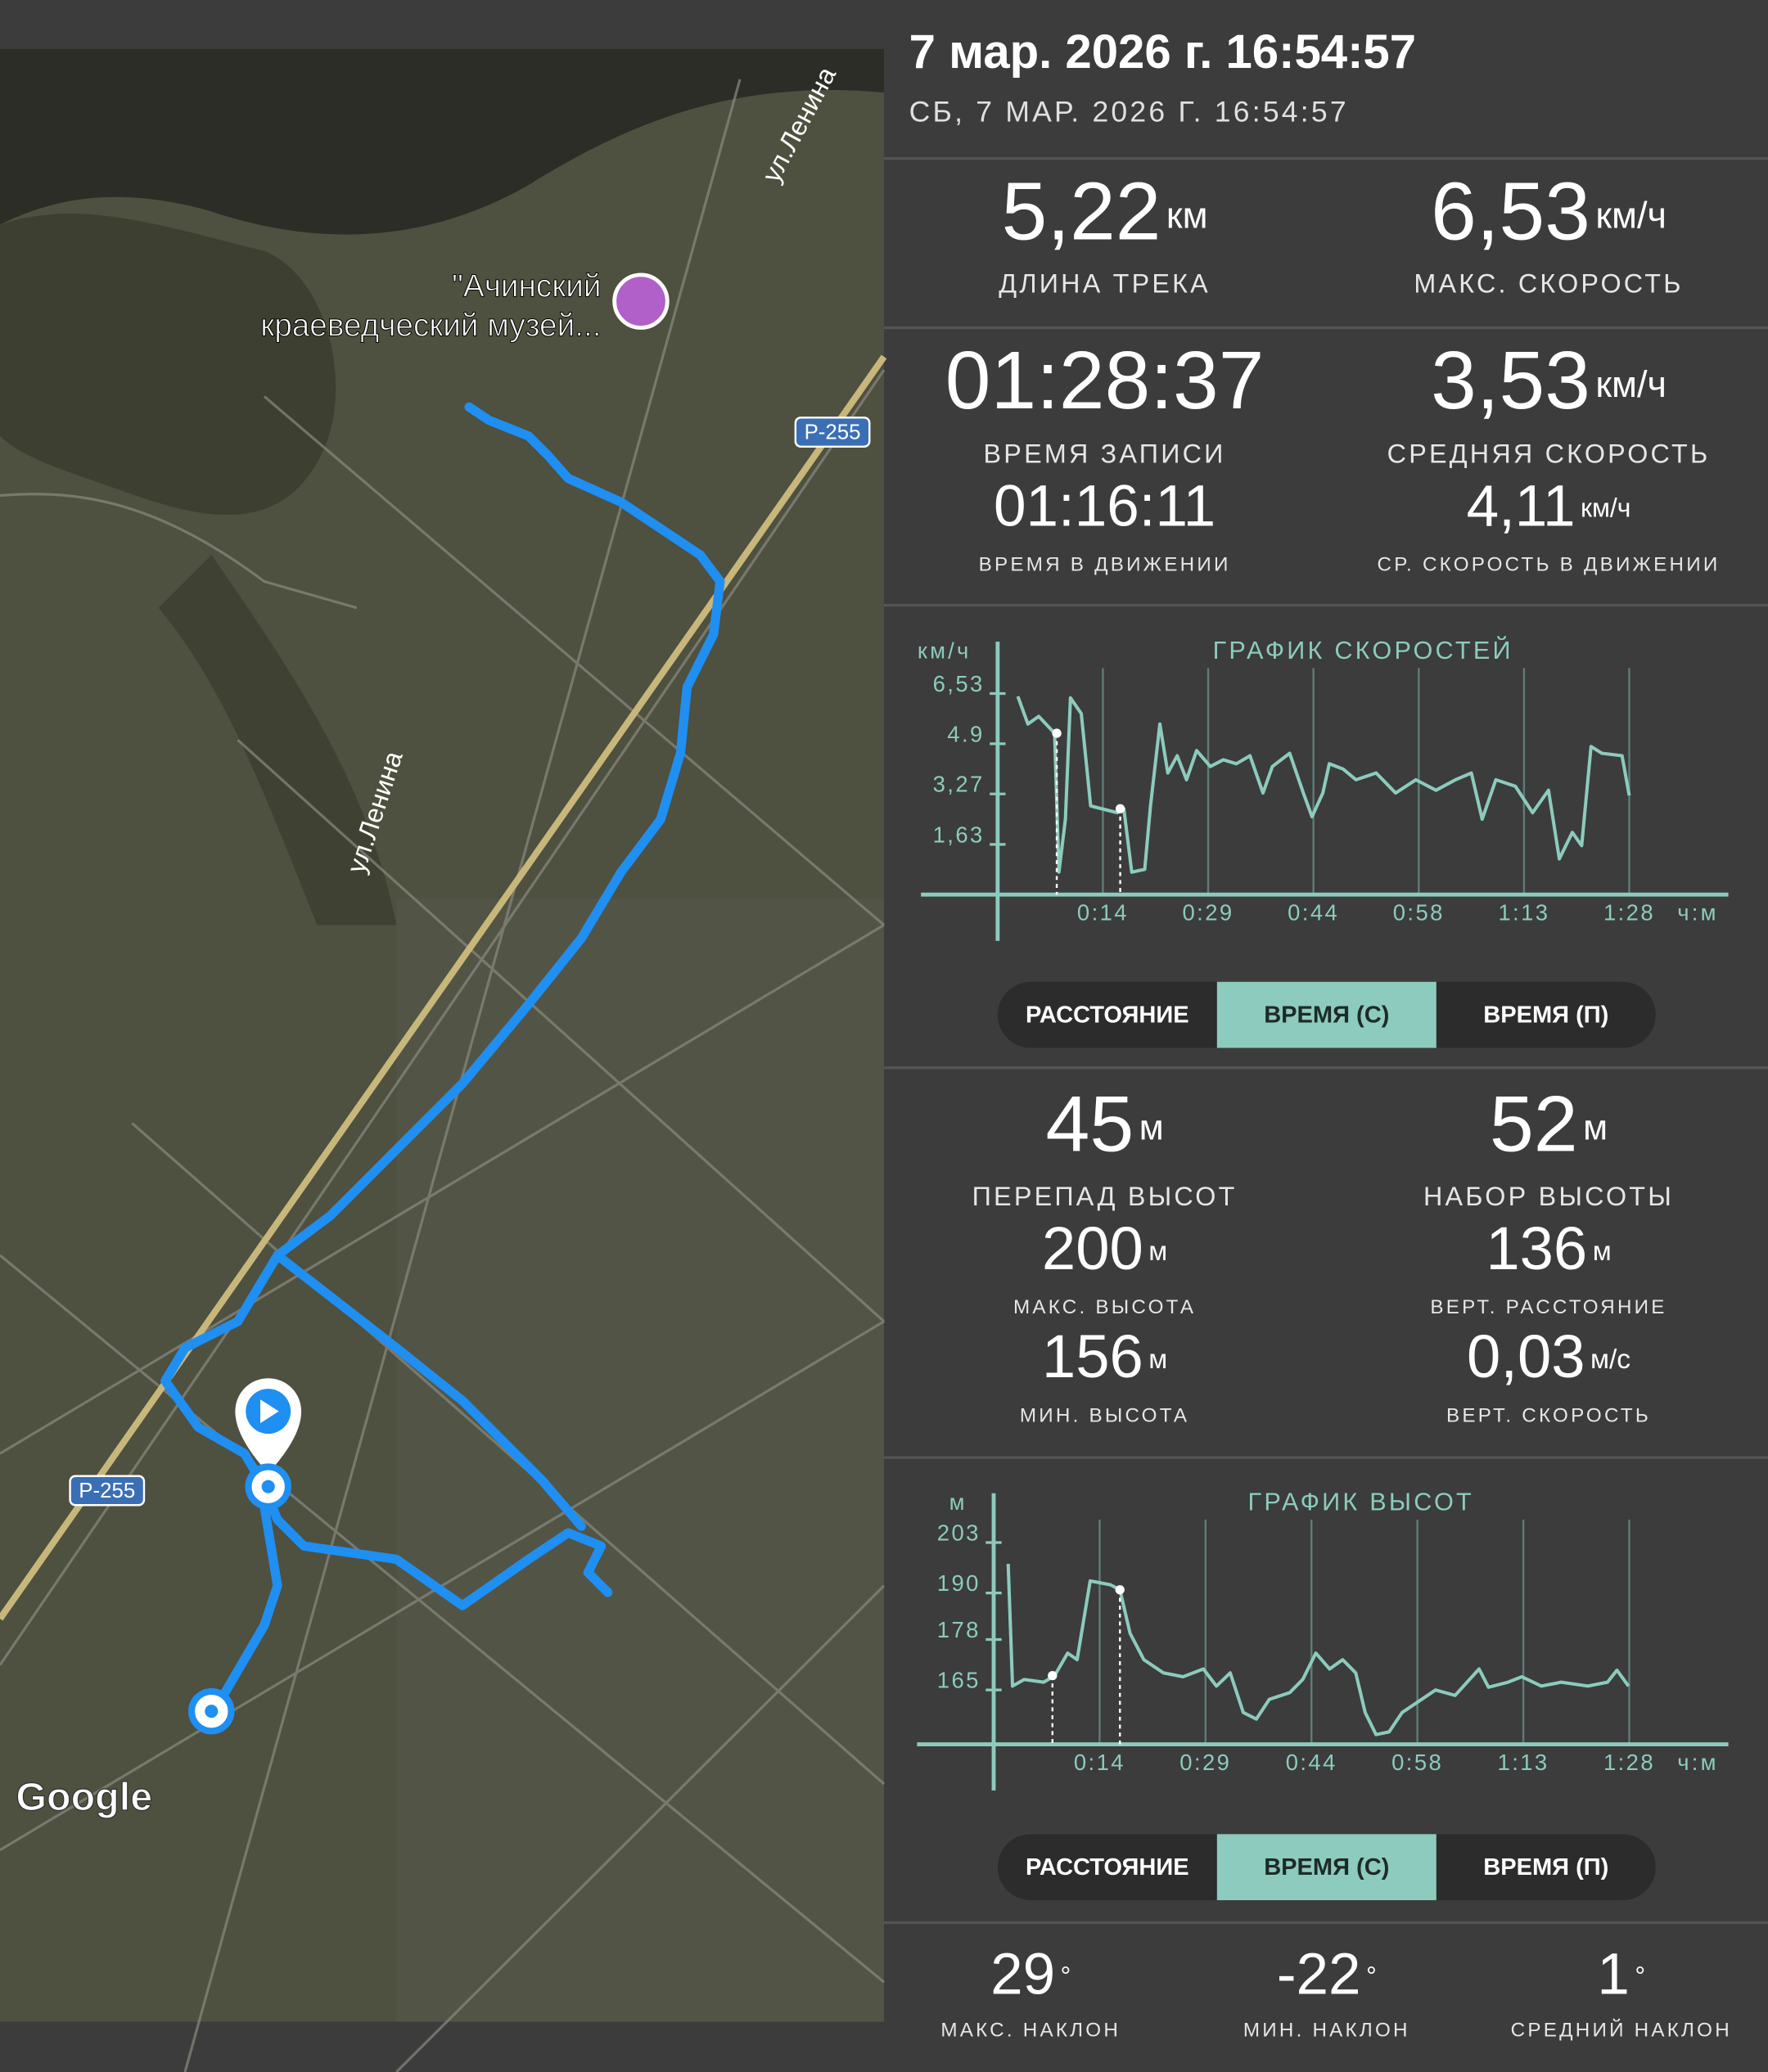 The height and width of the screenshot is (2072, 1768). What do you see at coordinates (1548, 1356) in the screenshot?
I see `stat-value: 0,03 м/с` at bounding box center [1548, 1356].